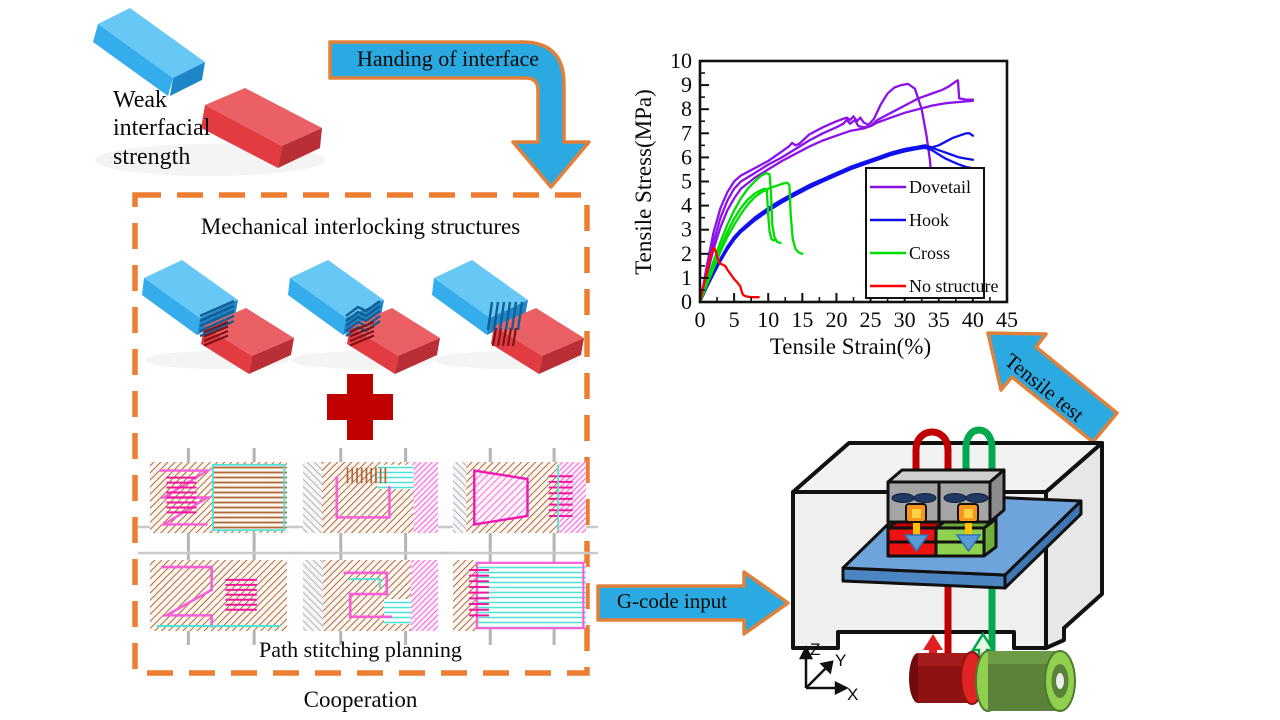  Describe the element at coordinates (519, 497) in the screenshot. I see `panel-d-path` at that location.